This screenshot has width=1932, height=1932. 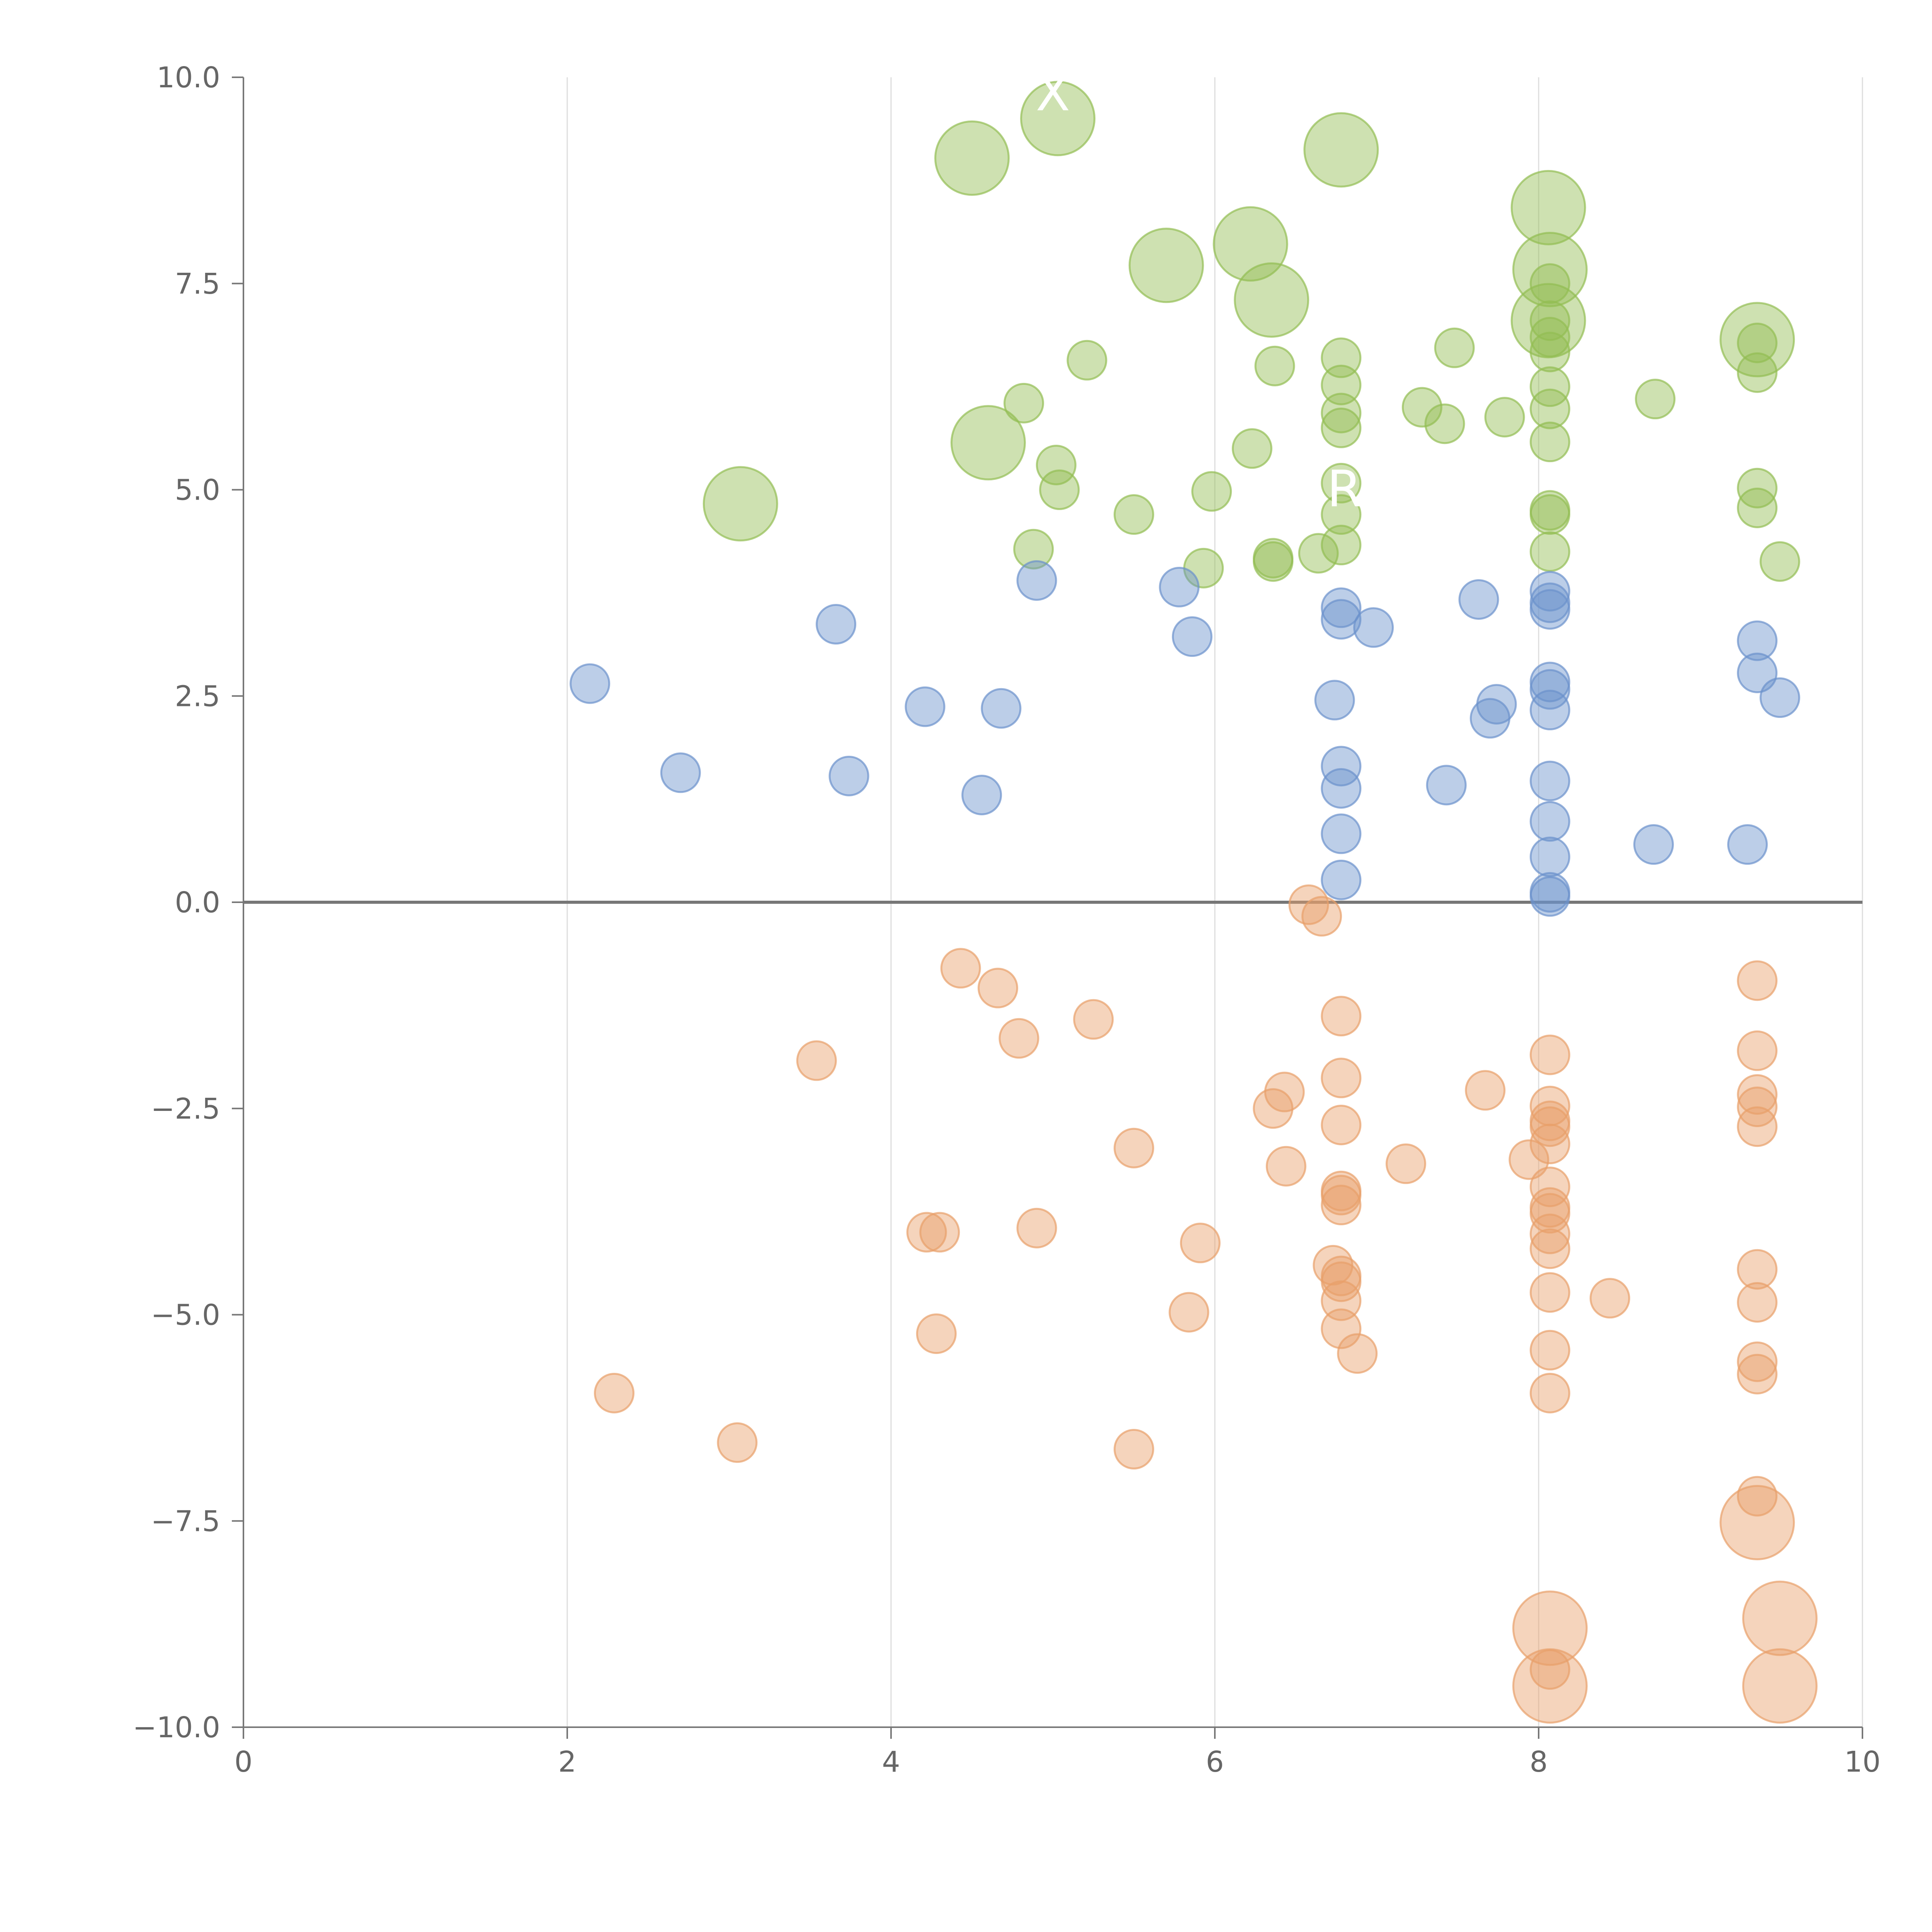 What do you see at coordinates (1057, 1753) in the screenshot?
I see `x-axis-ticks: 0 2 4 6 8 10` at bounding box center [1057, 1753].